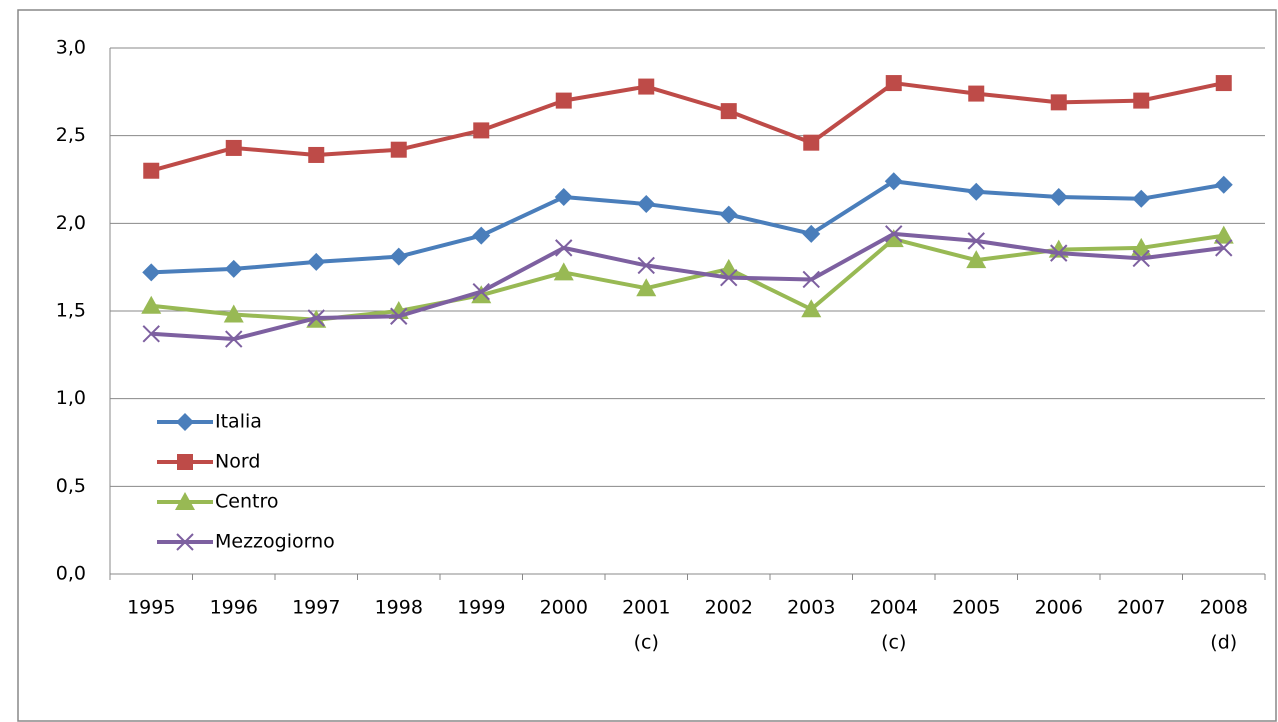 The image size is (1278, 722). What do you see at coordinates (399, 608) in the screenshot?
I see `x-tick-label: 1998` at bounding box center [399, 608].